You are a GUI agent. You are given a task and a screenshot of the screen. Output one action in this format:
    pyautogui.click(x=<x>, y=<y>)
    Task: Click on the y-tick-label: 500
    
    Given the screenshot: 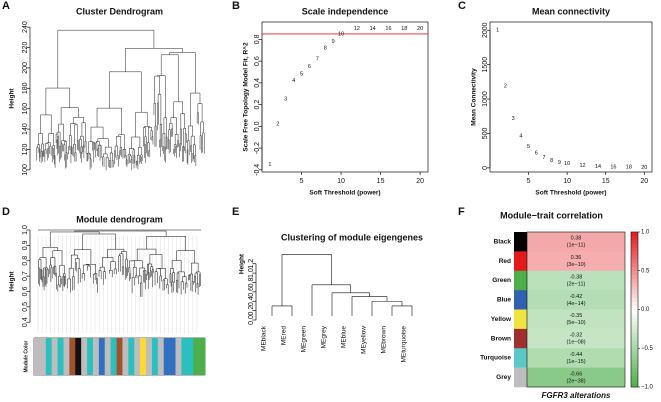 What is the action you would take?
    pyautogui.click(x=485, y=134)
    